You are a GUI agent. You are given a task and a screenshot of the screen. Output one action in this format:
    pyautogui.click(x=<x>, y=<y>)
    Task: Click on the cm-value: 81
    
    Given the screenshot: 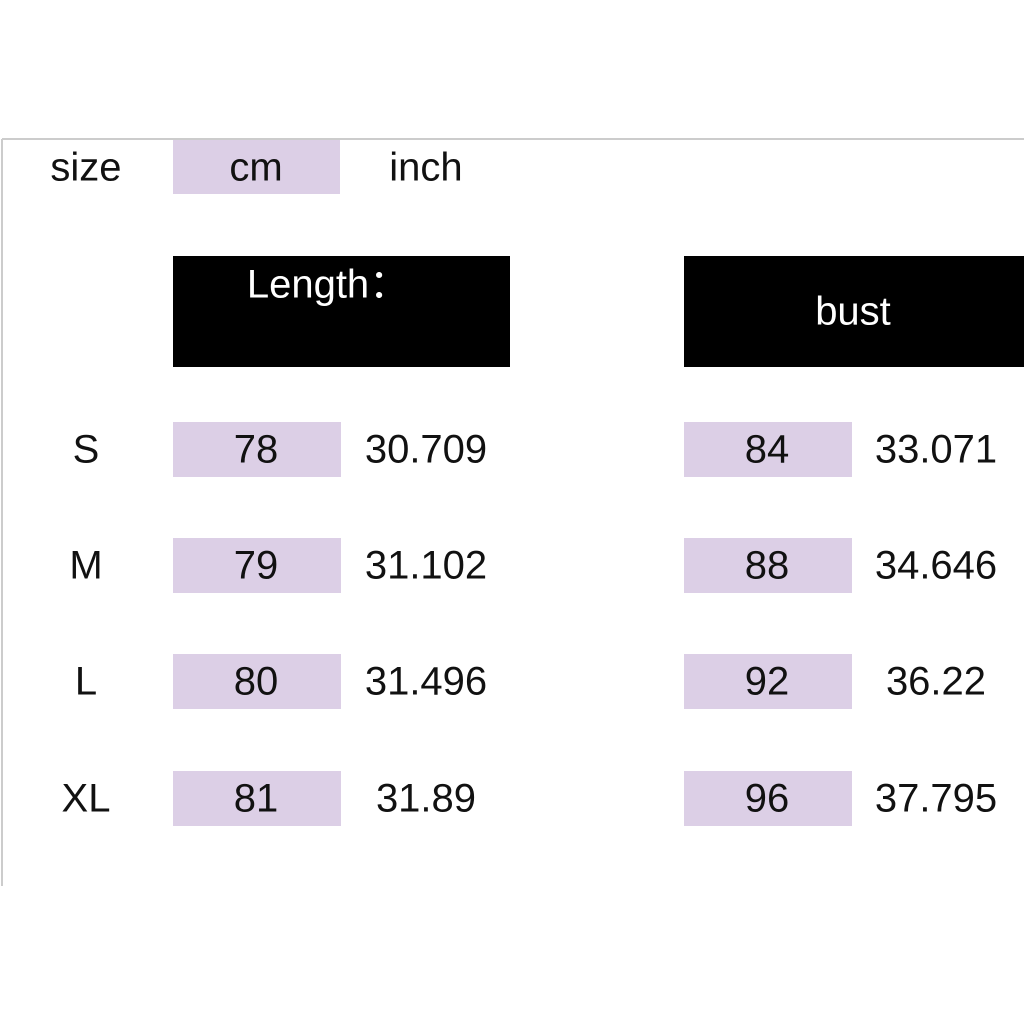 What is the action you would take?
    pyautogui.click(x=256, y=799)
    